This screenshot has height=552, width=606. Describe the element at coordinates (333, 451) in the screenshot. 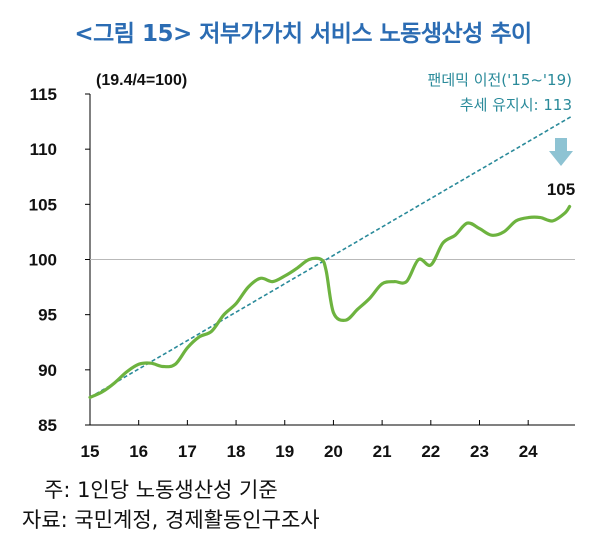

I see `x-tick-label: 20` at that location.